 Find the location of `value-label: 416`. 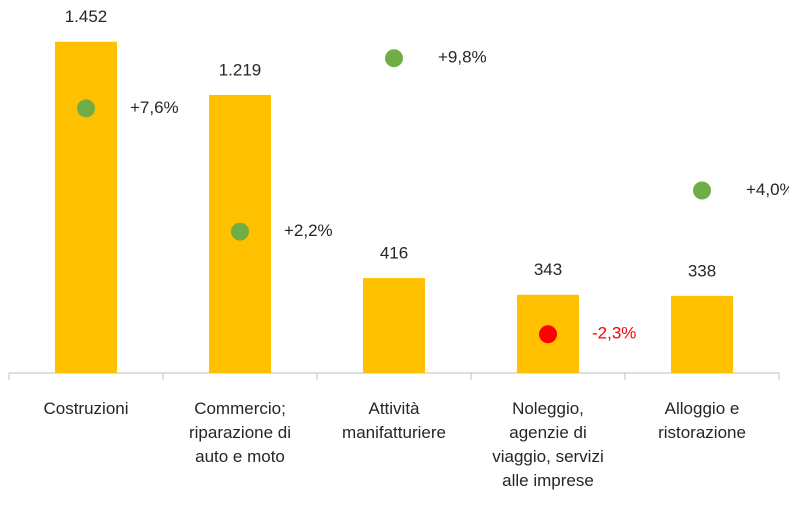

value-label: 416 is located at coordinates (394, 253).